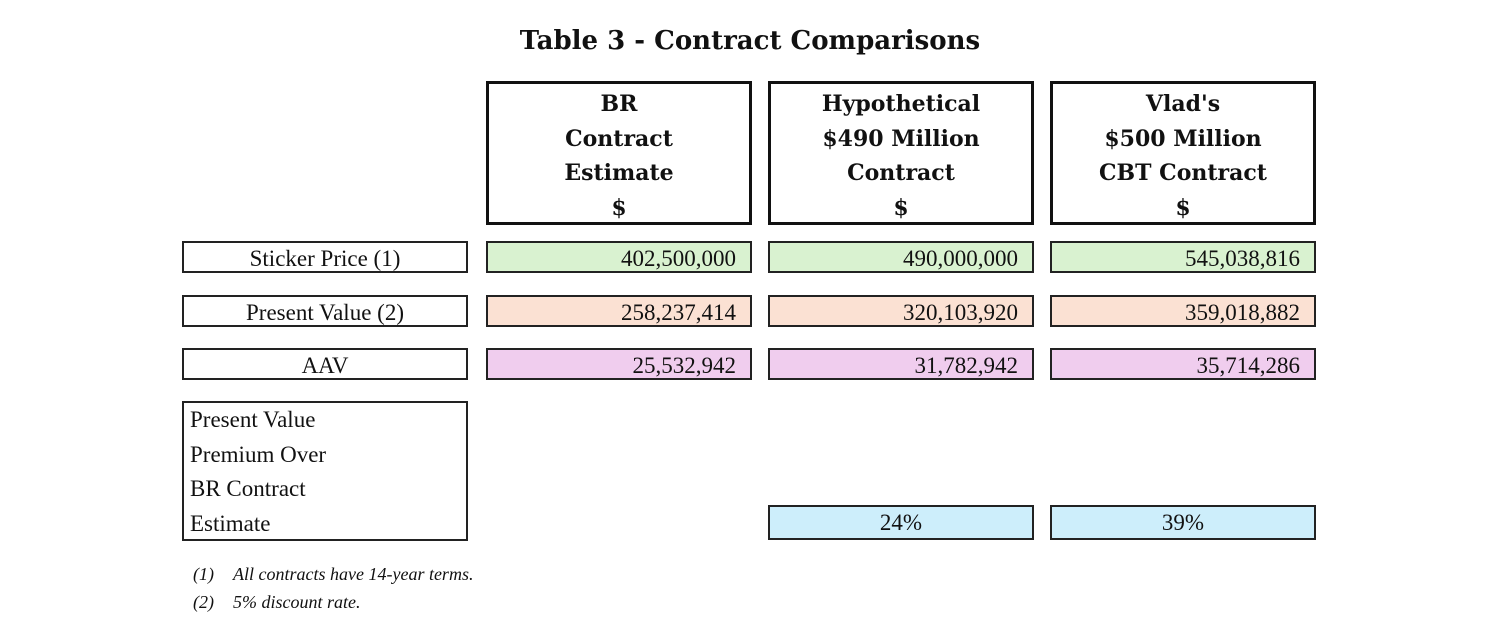 The width and height of the screenshot is (1500, 635). What do you see at coordinates (619, 153) in the screenshot?
I see `column-header-br-estimate: BR Contract Estimate $` at bounding box center [619, 153].